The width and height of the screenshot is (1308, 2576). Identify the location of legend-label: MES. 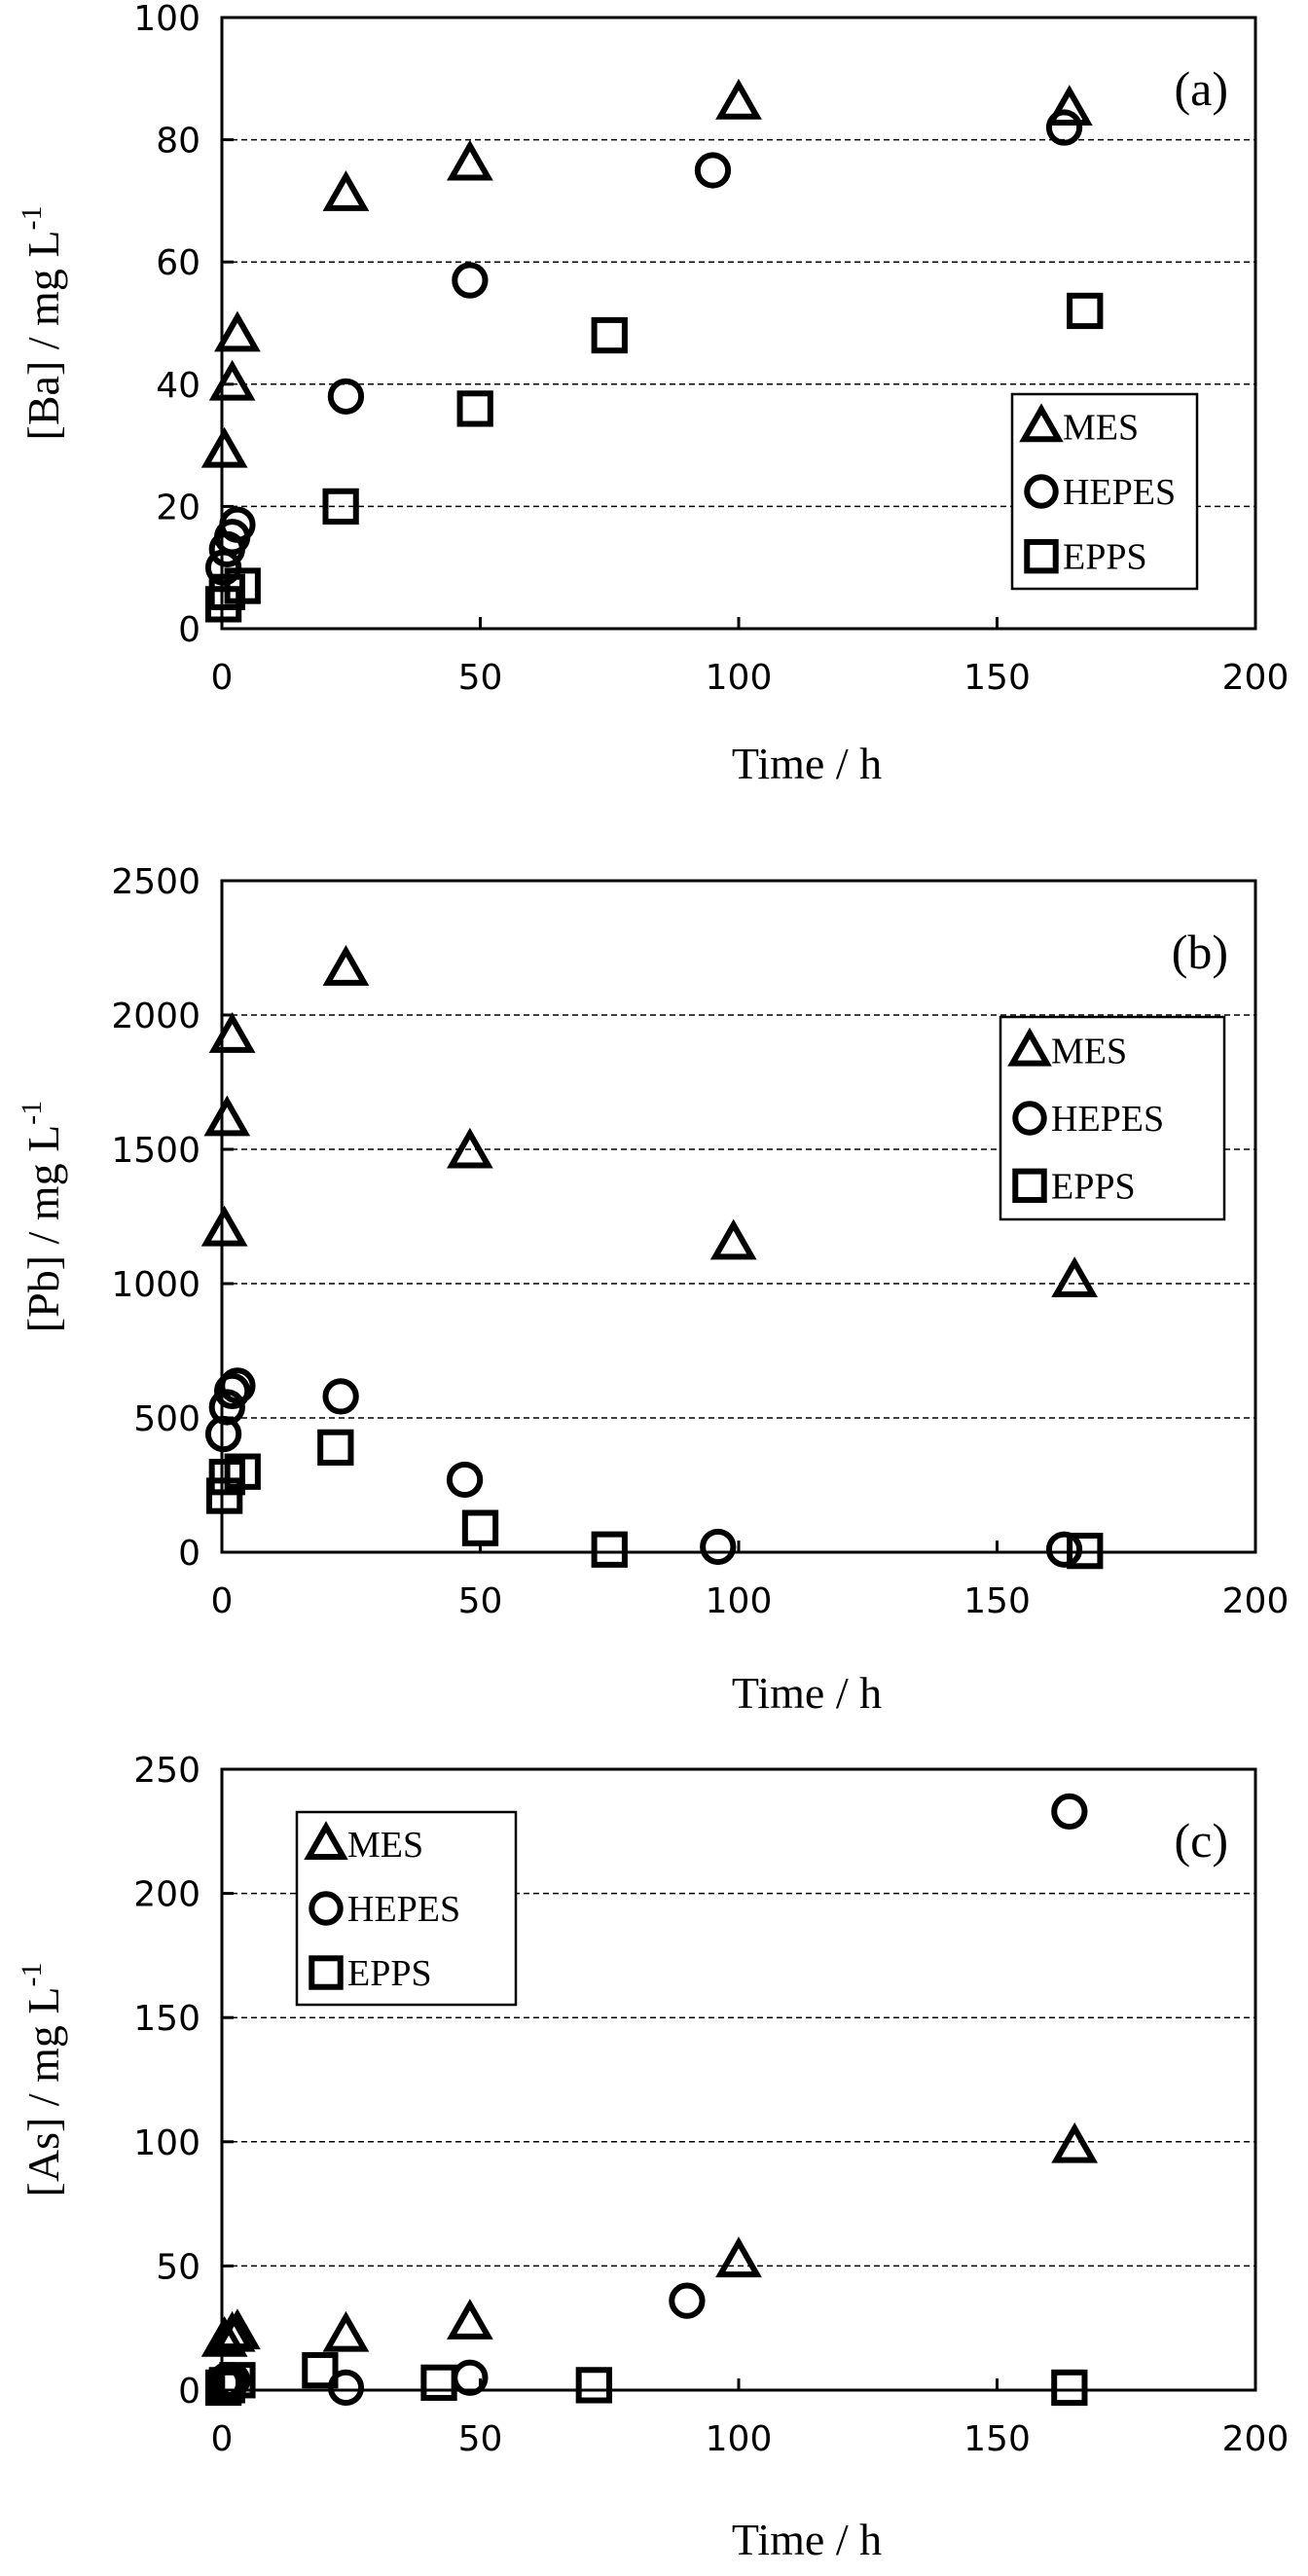
(385, 1845).